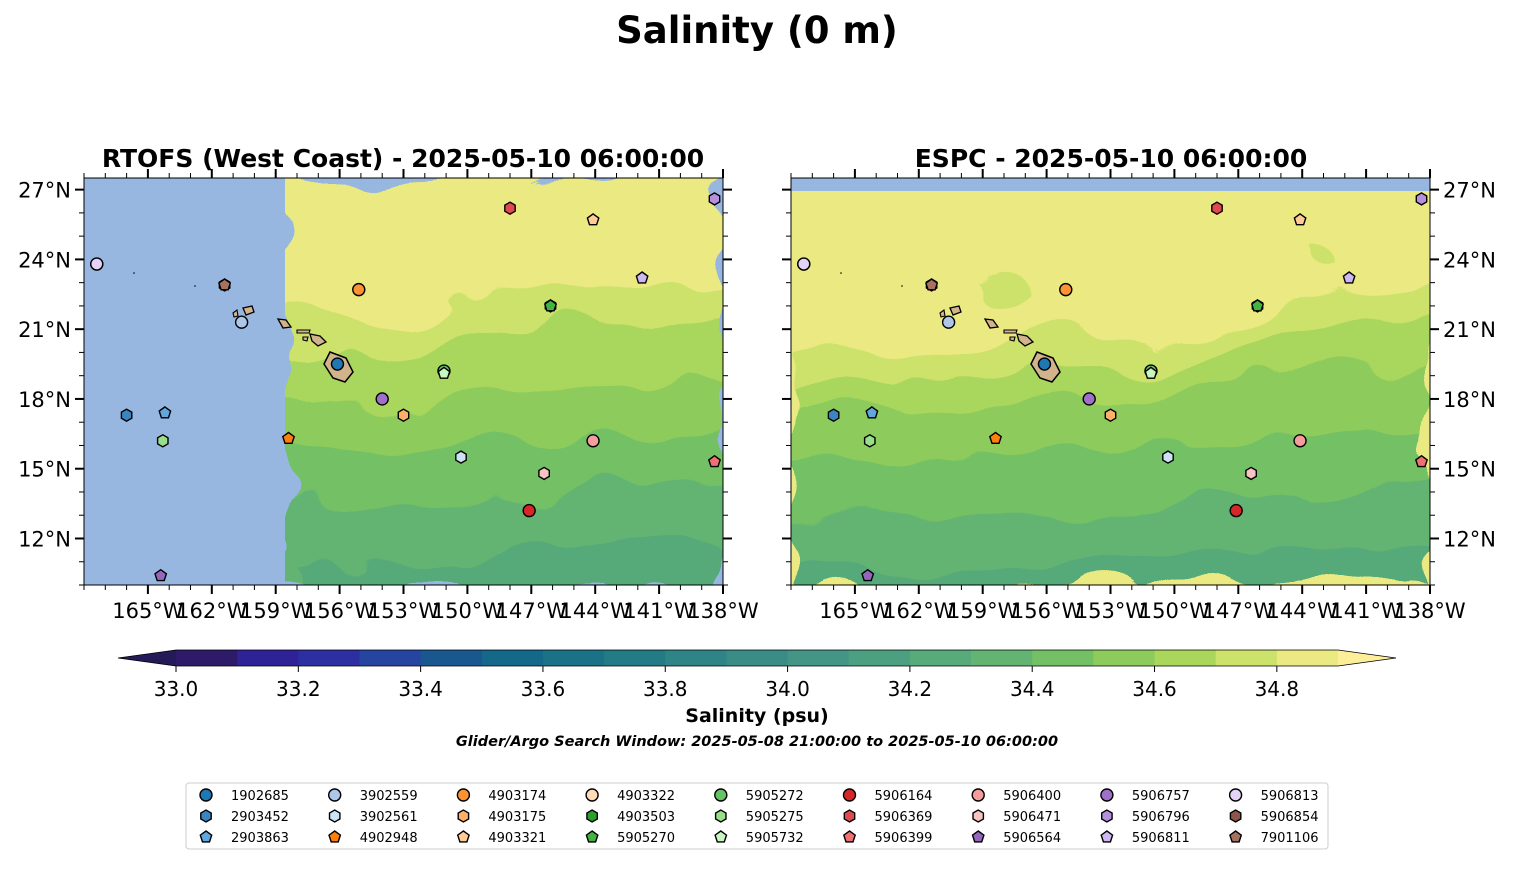  I want to click on legend-item-4903503: 4903503, so click(630, 817).